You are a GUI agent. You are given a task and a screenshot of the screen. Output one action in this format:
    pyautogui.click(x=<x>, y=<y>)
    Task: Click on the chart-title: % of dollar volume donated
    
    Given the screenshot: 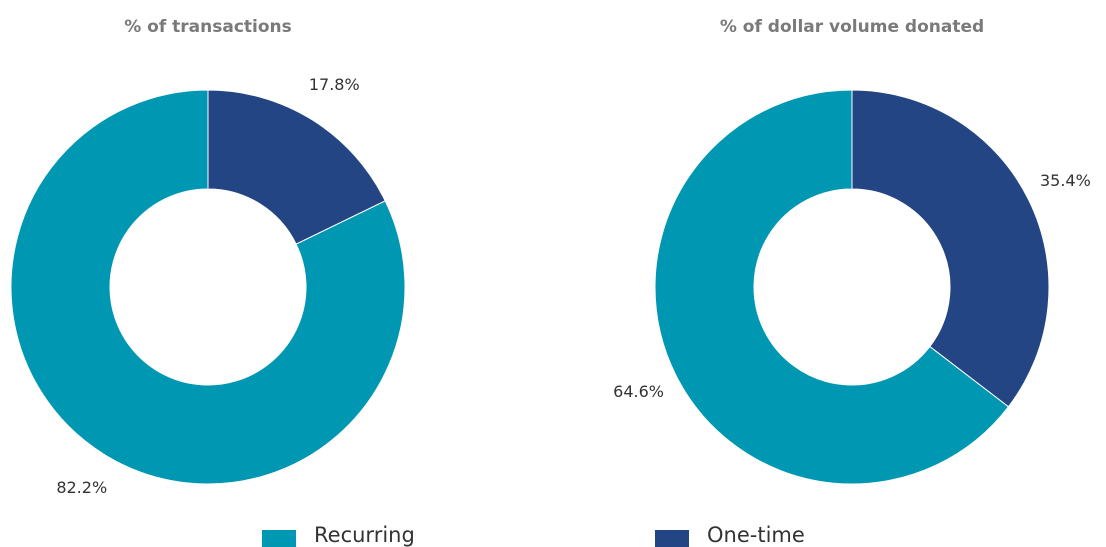 What is the action you would take?
    pyautogui.click(x=852, y=27)
    